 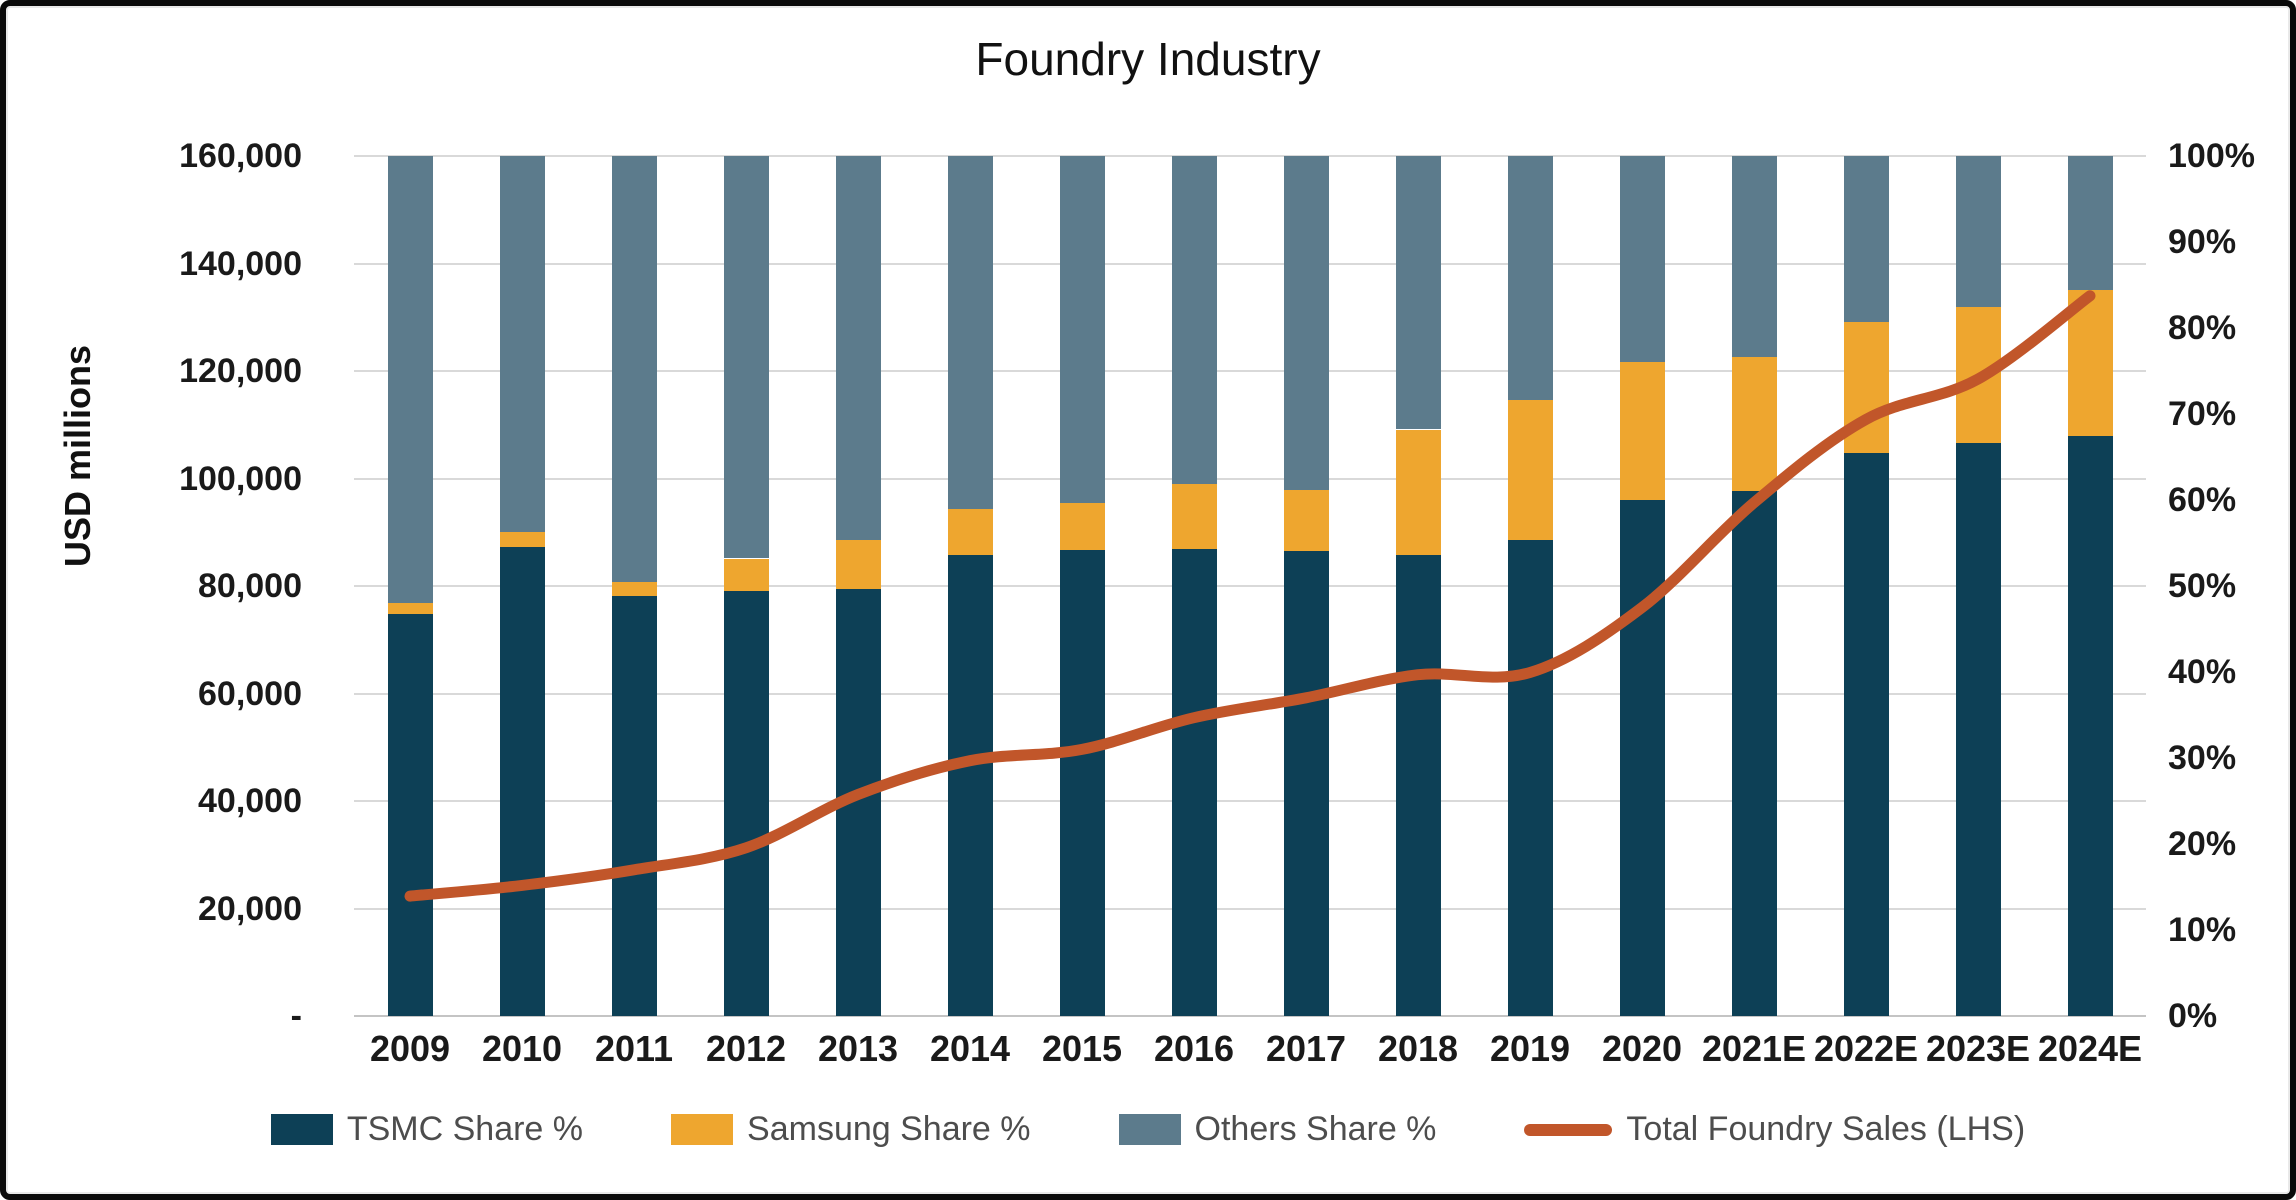 I want to click on x-axis-line, so click(x=1250, y=1016).